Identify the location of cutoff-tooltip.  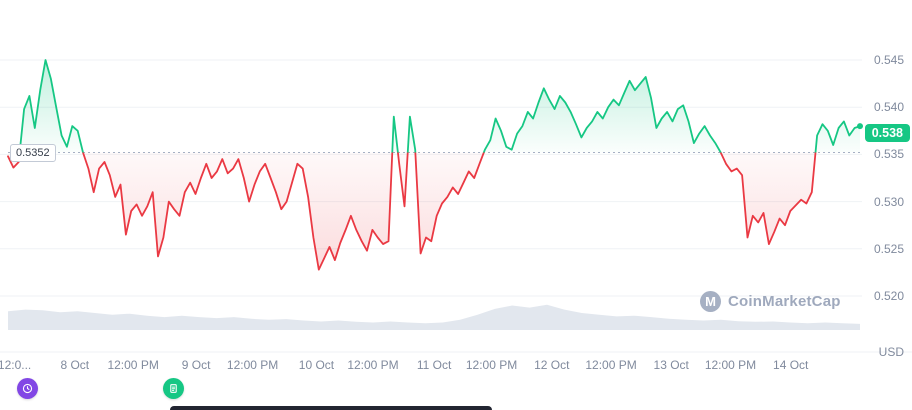
(331, 408).